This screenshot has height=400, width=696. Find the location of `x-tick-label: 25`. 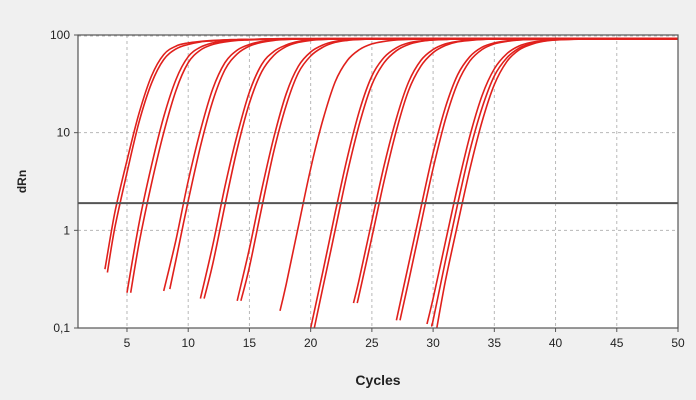

x-tick-label: 25 is located at coordinates (372, 343).